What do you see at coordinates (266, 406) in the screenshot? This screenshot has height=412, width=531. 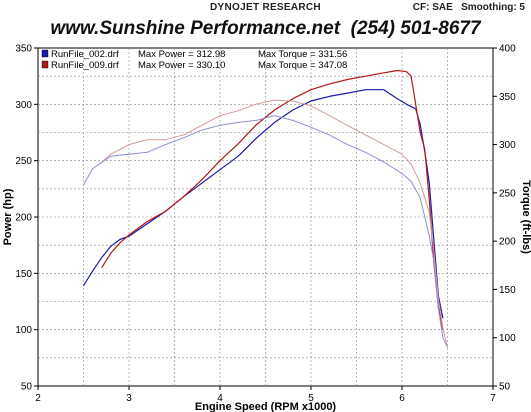 I see `x-axis-label: Engine Speed (RPM x1000)` at bounding box center [266, 406].